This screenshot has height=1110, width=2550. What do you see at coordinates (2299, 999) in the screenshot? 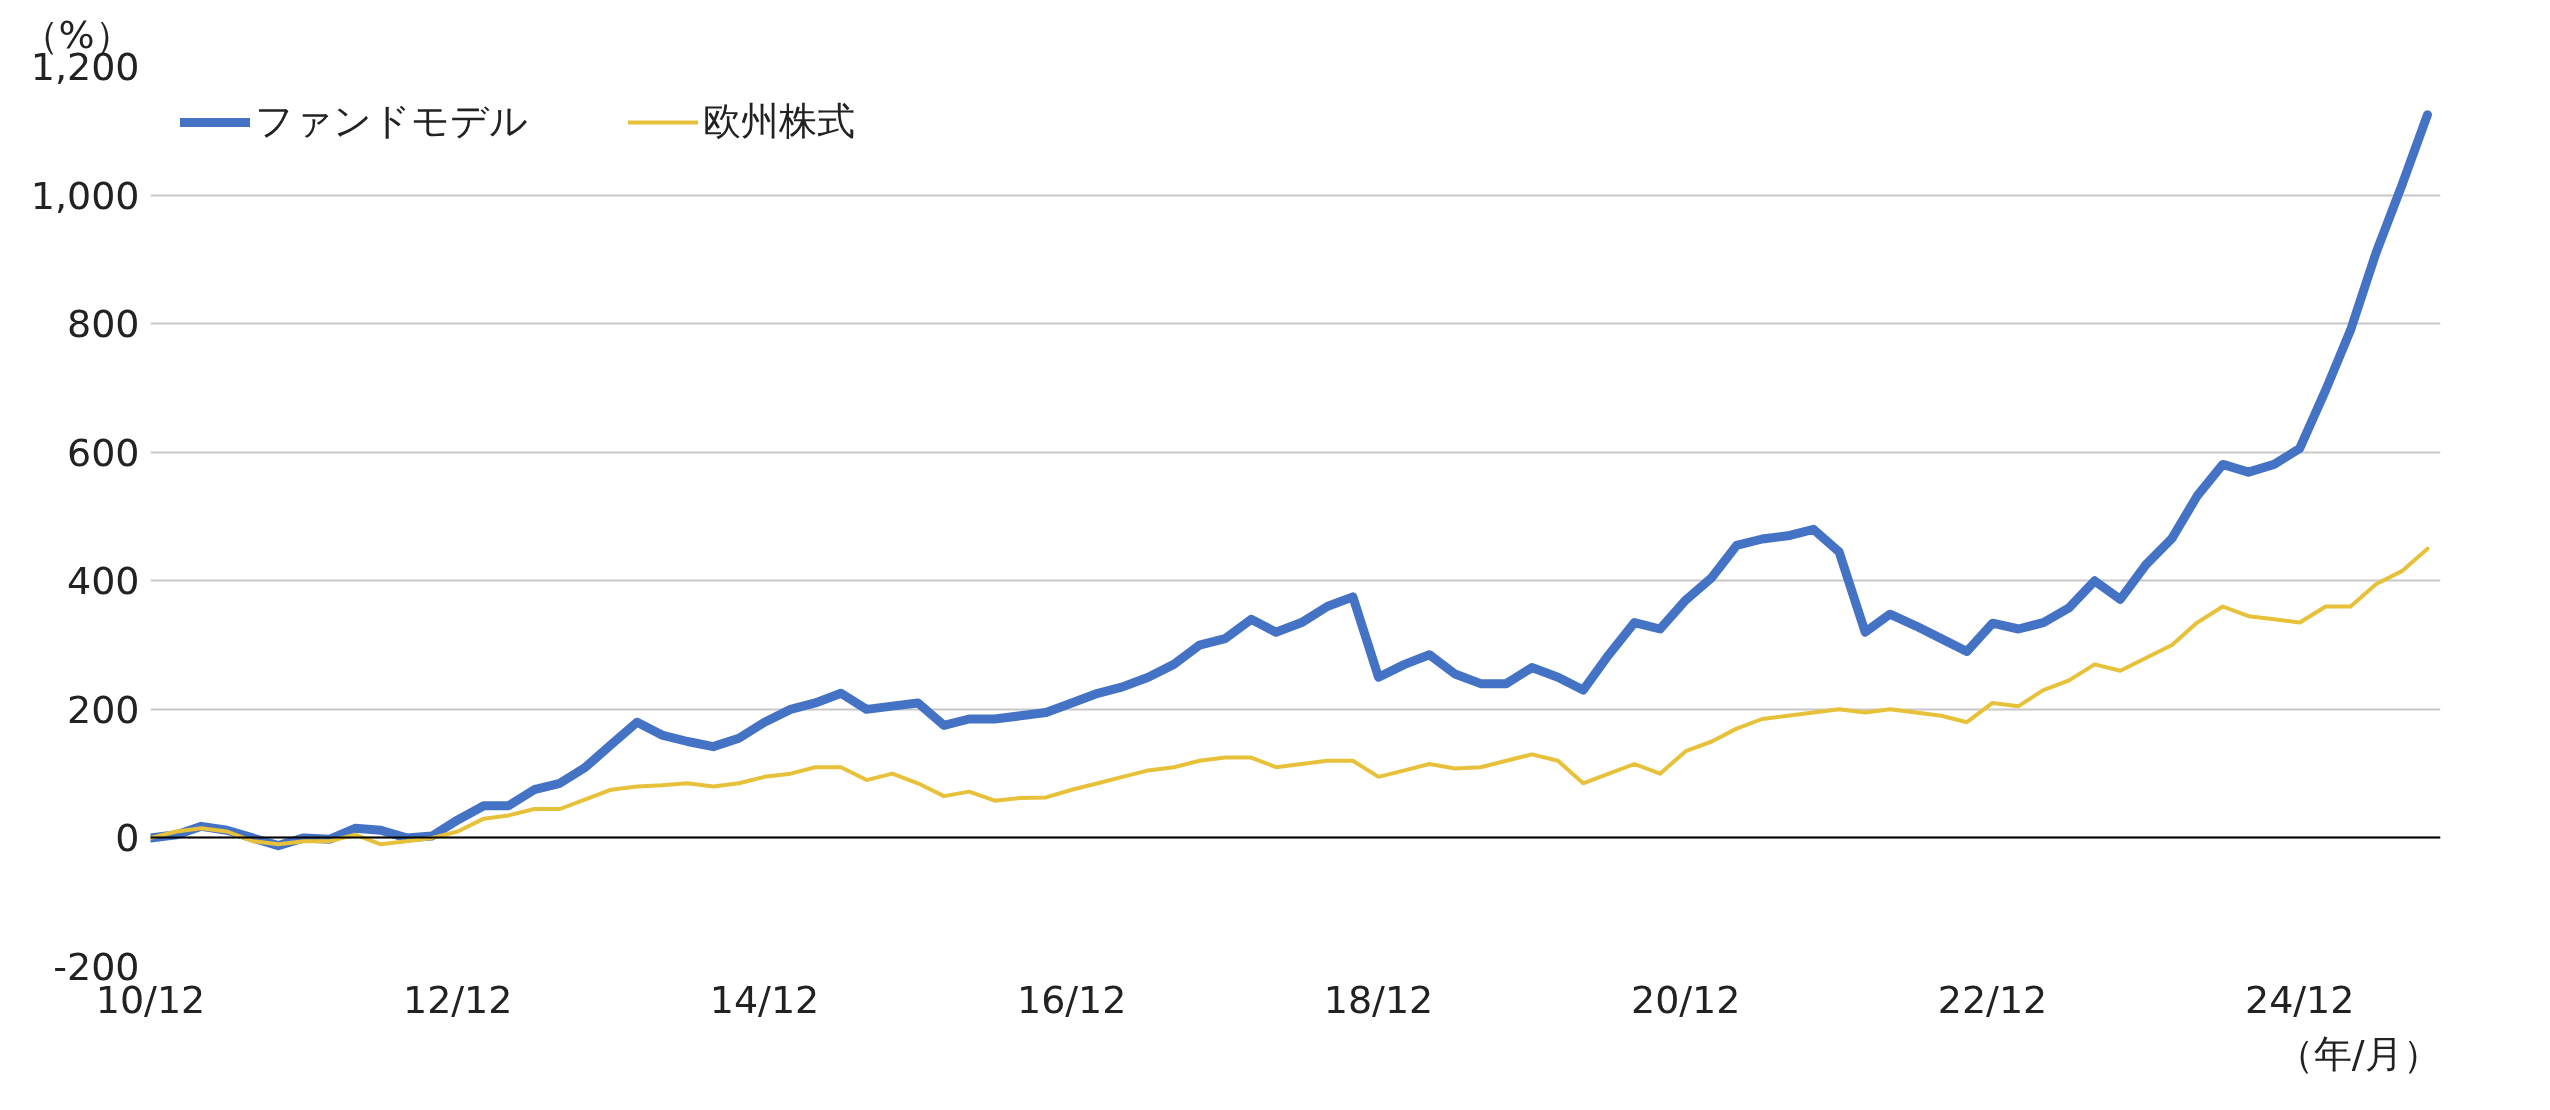
I see `x-tick-label: 24/12` at bounding box center [2299, 999].